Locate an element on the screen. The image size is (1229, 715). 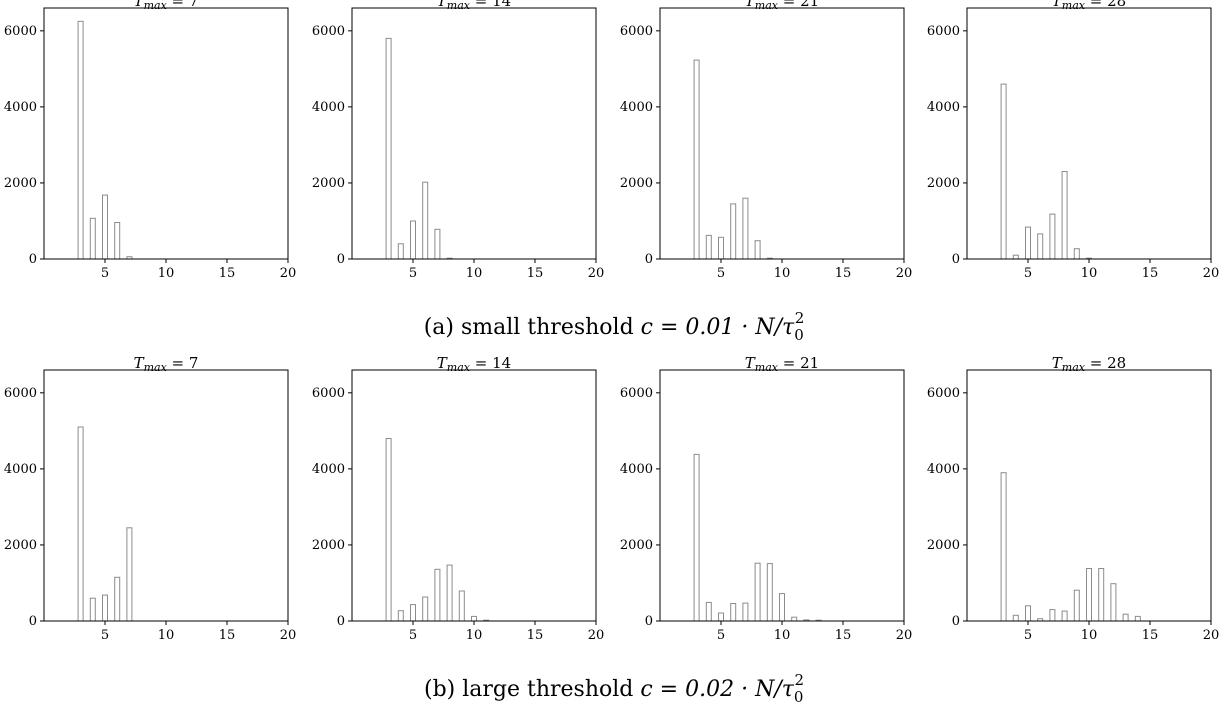
panel-title: Tmax = 28 is located at coordinates (1089, 6).